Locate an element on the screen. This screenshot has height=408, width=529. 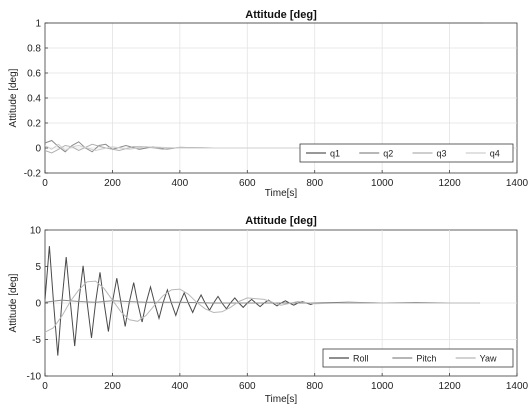
y-axis-label-bottom: Attitude [deg] is located at coordinates (13, 302).